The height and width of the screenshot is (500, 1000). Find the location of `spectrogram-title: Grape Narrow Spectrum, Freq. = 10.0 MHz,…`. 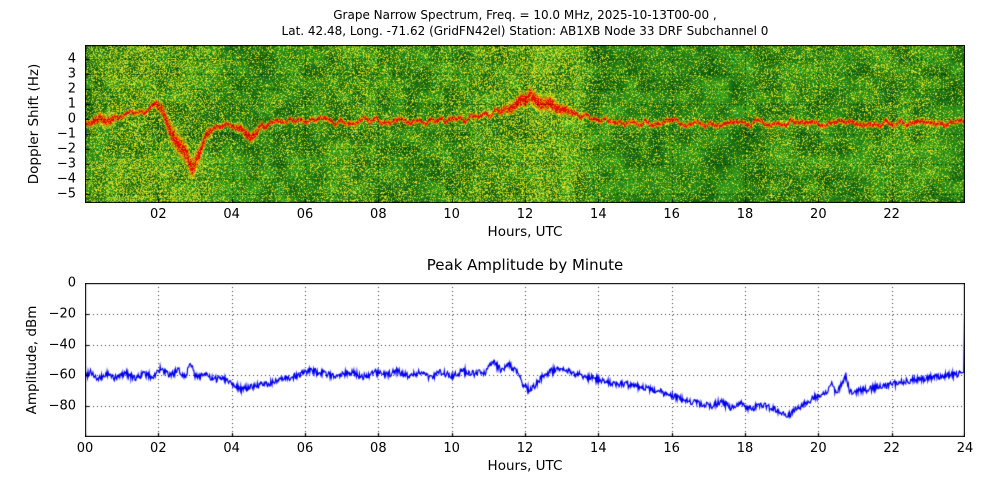

spectrogram-title: Grape Narrow Spectrum, Freq. = 10.0 MHz,… is located at coordinates (525, 15).